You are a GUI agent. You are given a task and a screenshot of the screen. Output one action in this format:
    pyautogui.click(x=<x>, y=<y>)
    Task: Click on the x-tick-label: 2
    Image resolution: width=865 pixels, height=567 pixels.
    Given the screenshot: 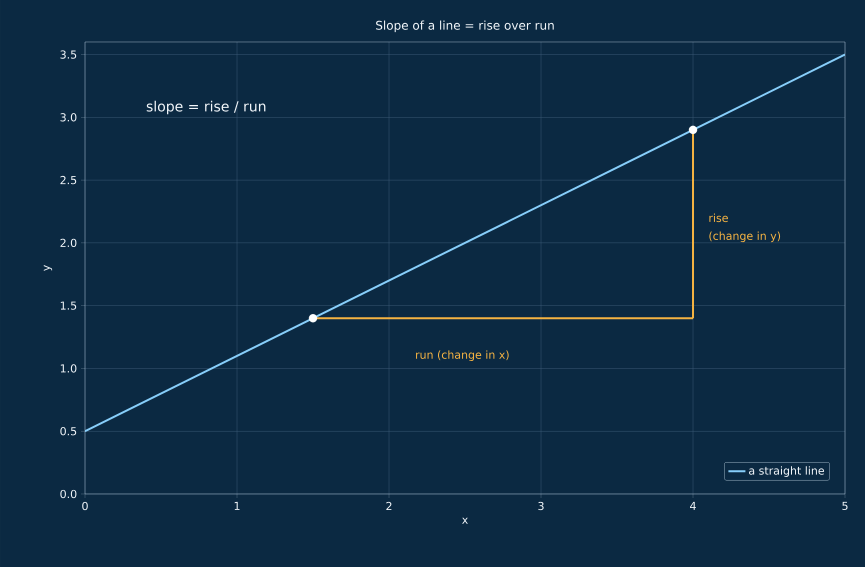 What is the action you would take?
    pyautogui.click(x=389, y=506)
    